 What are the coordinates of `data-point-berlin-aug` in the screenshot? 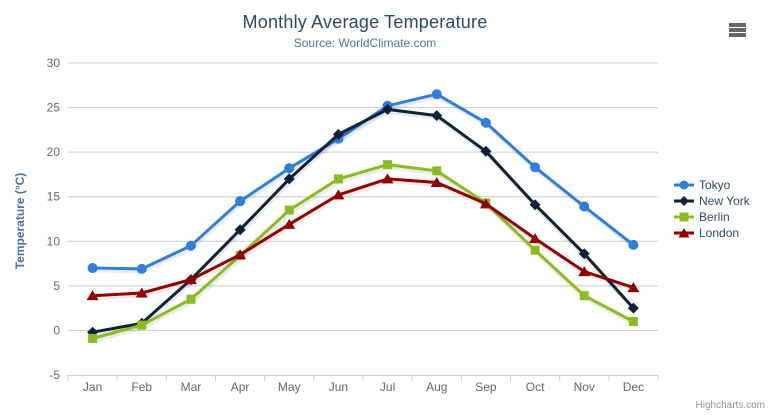 It's located at (437, 171).